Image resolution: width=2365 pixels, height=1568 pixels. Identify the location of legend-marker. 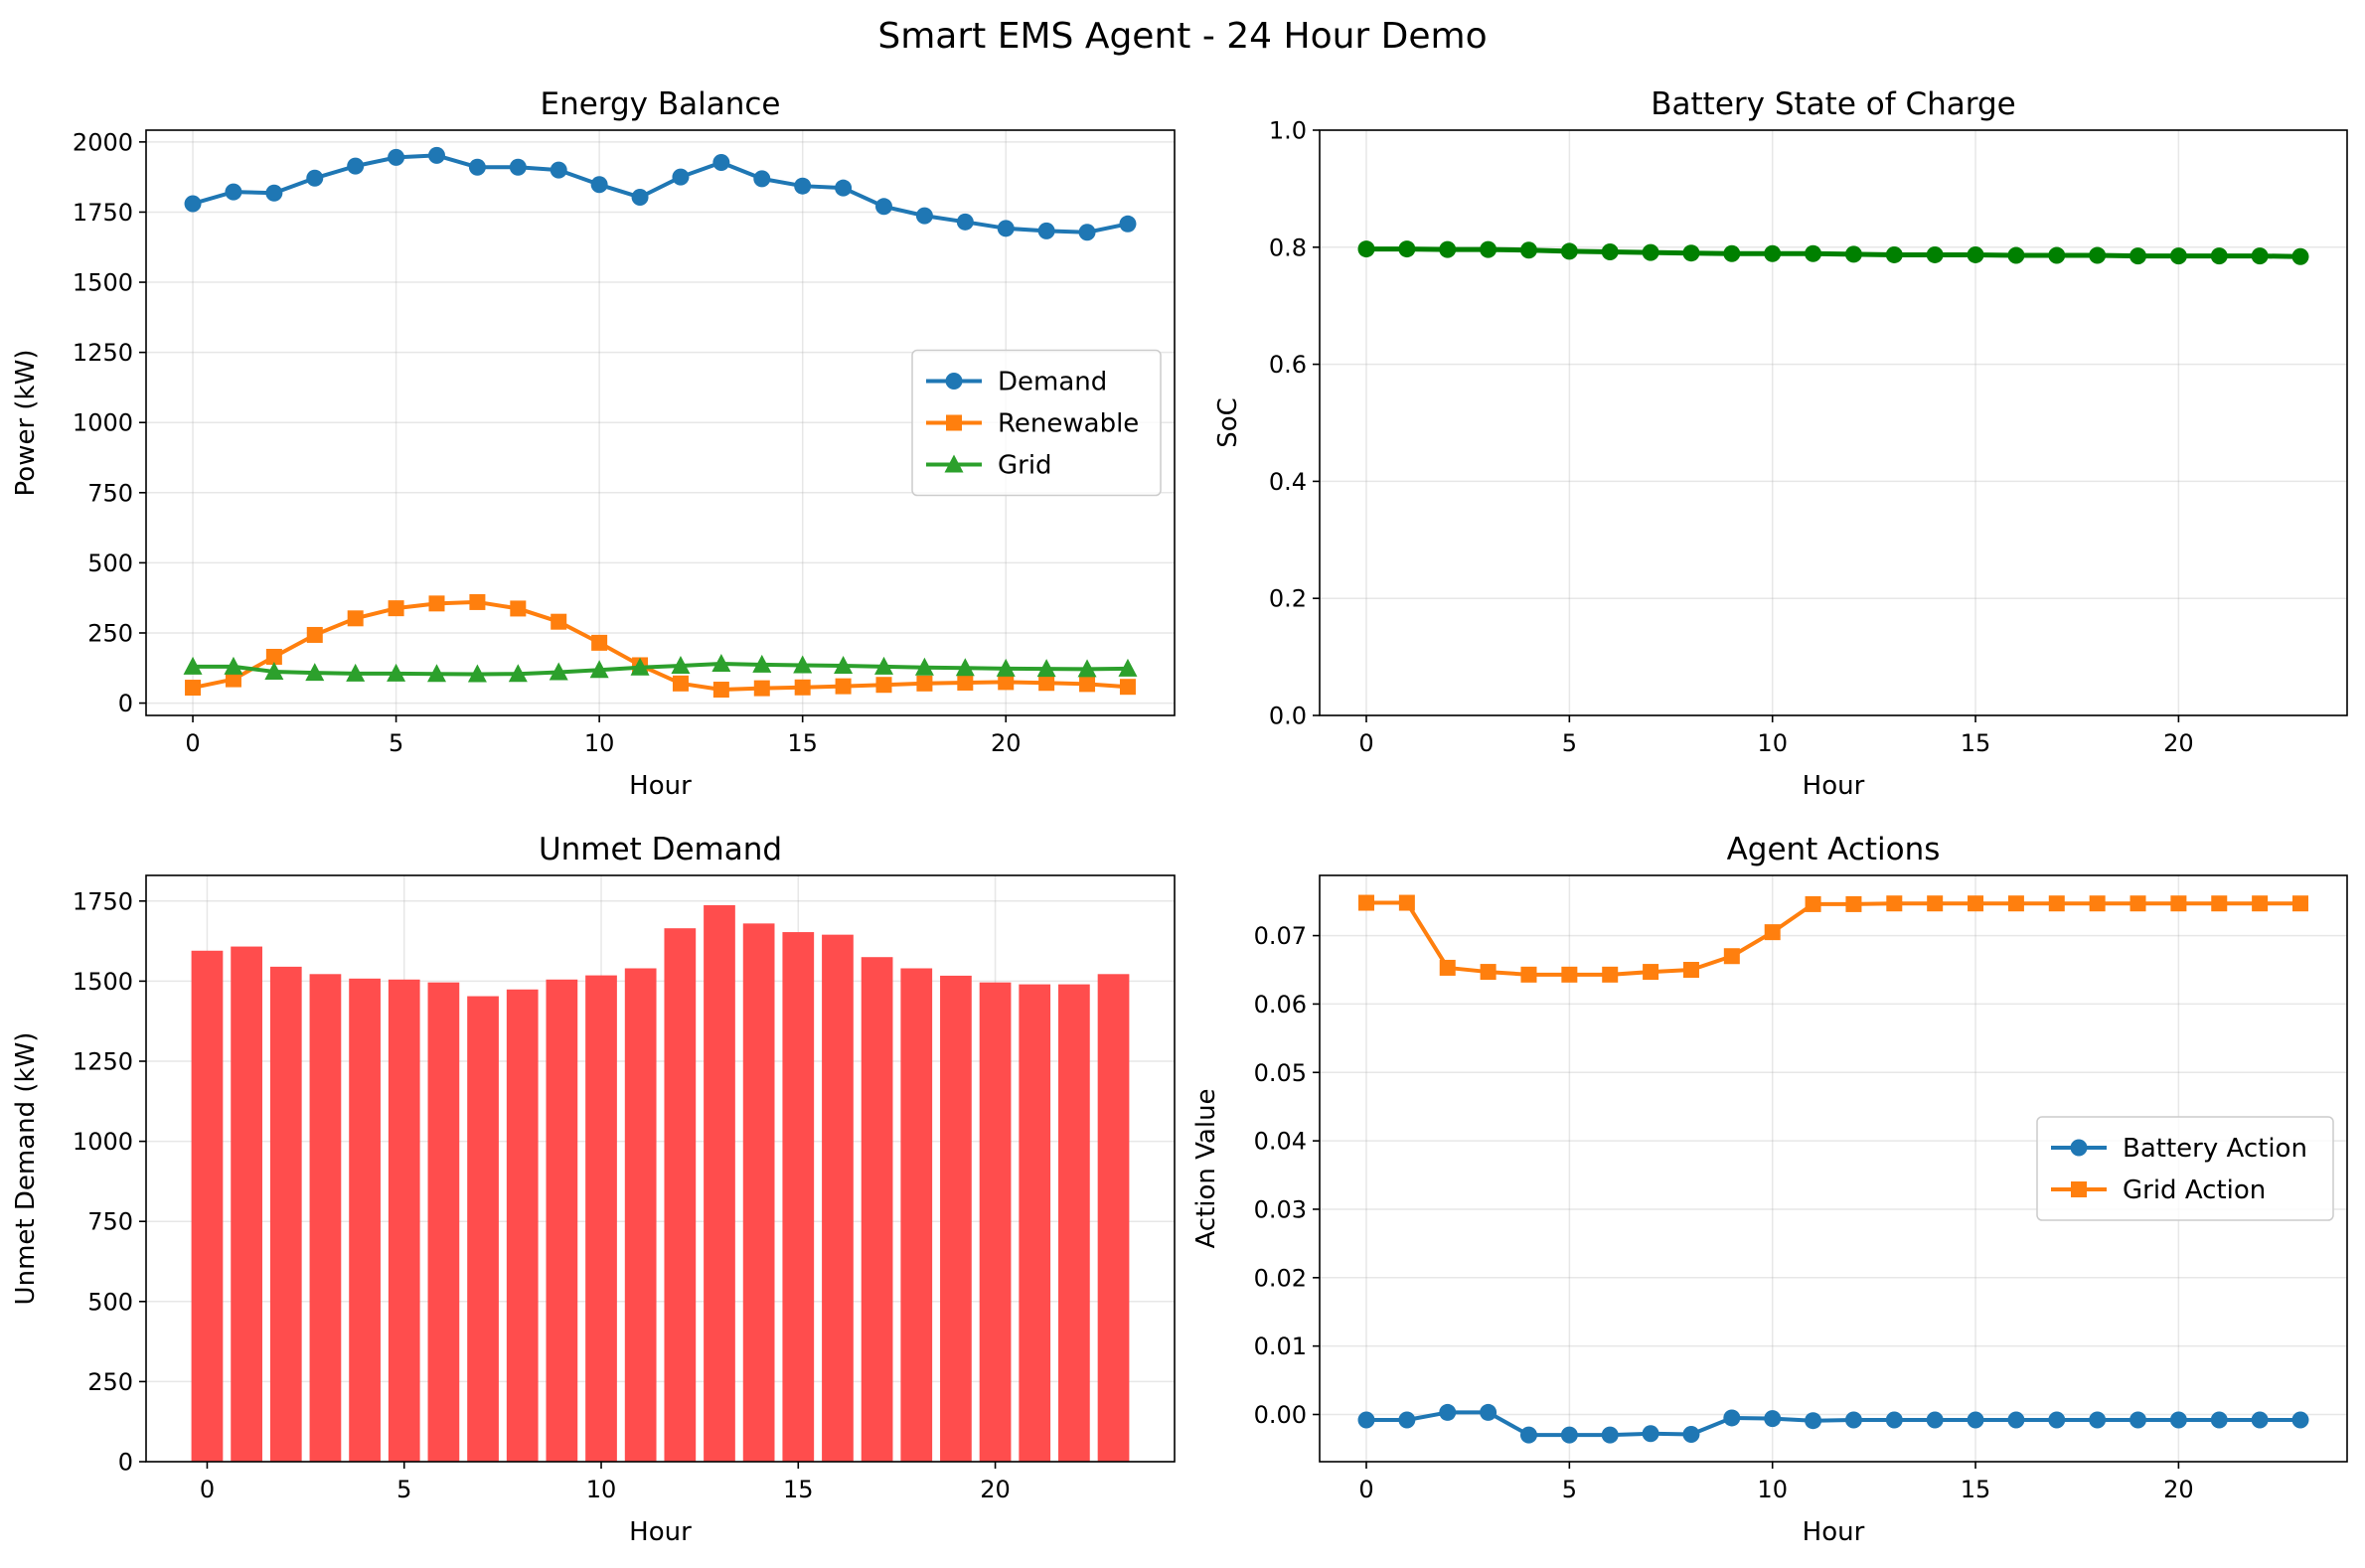
(2079, 1189).